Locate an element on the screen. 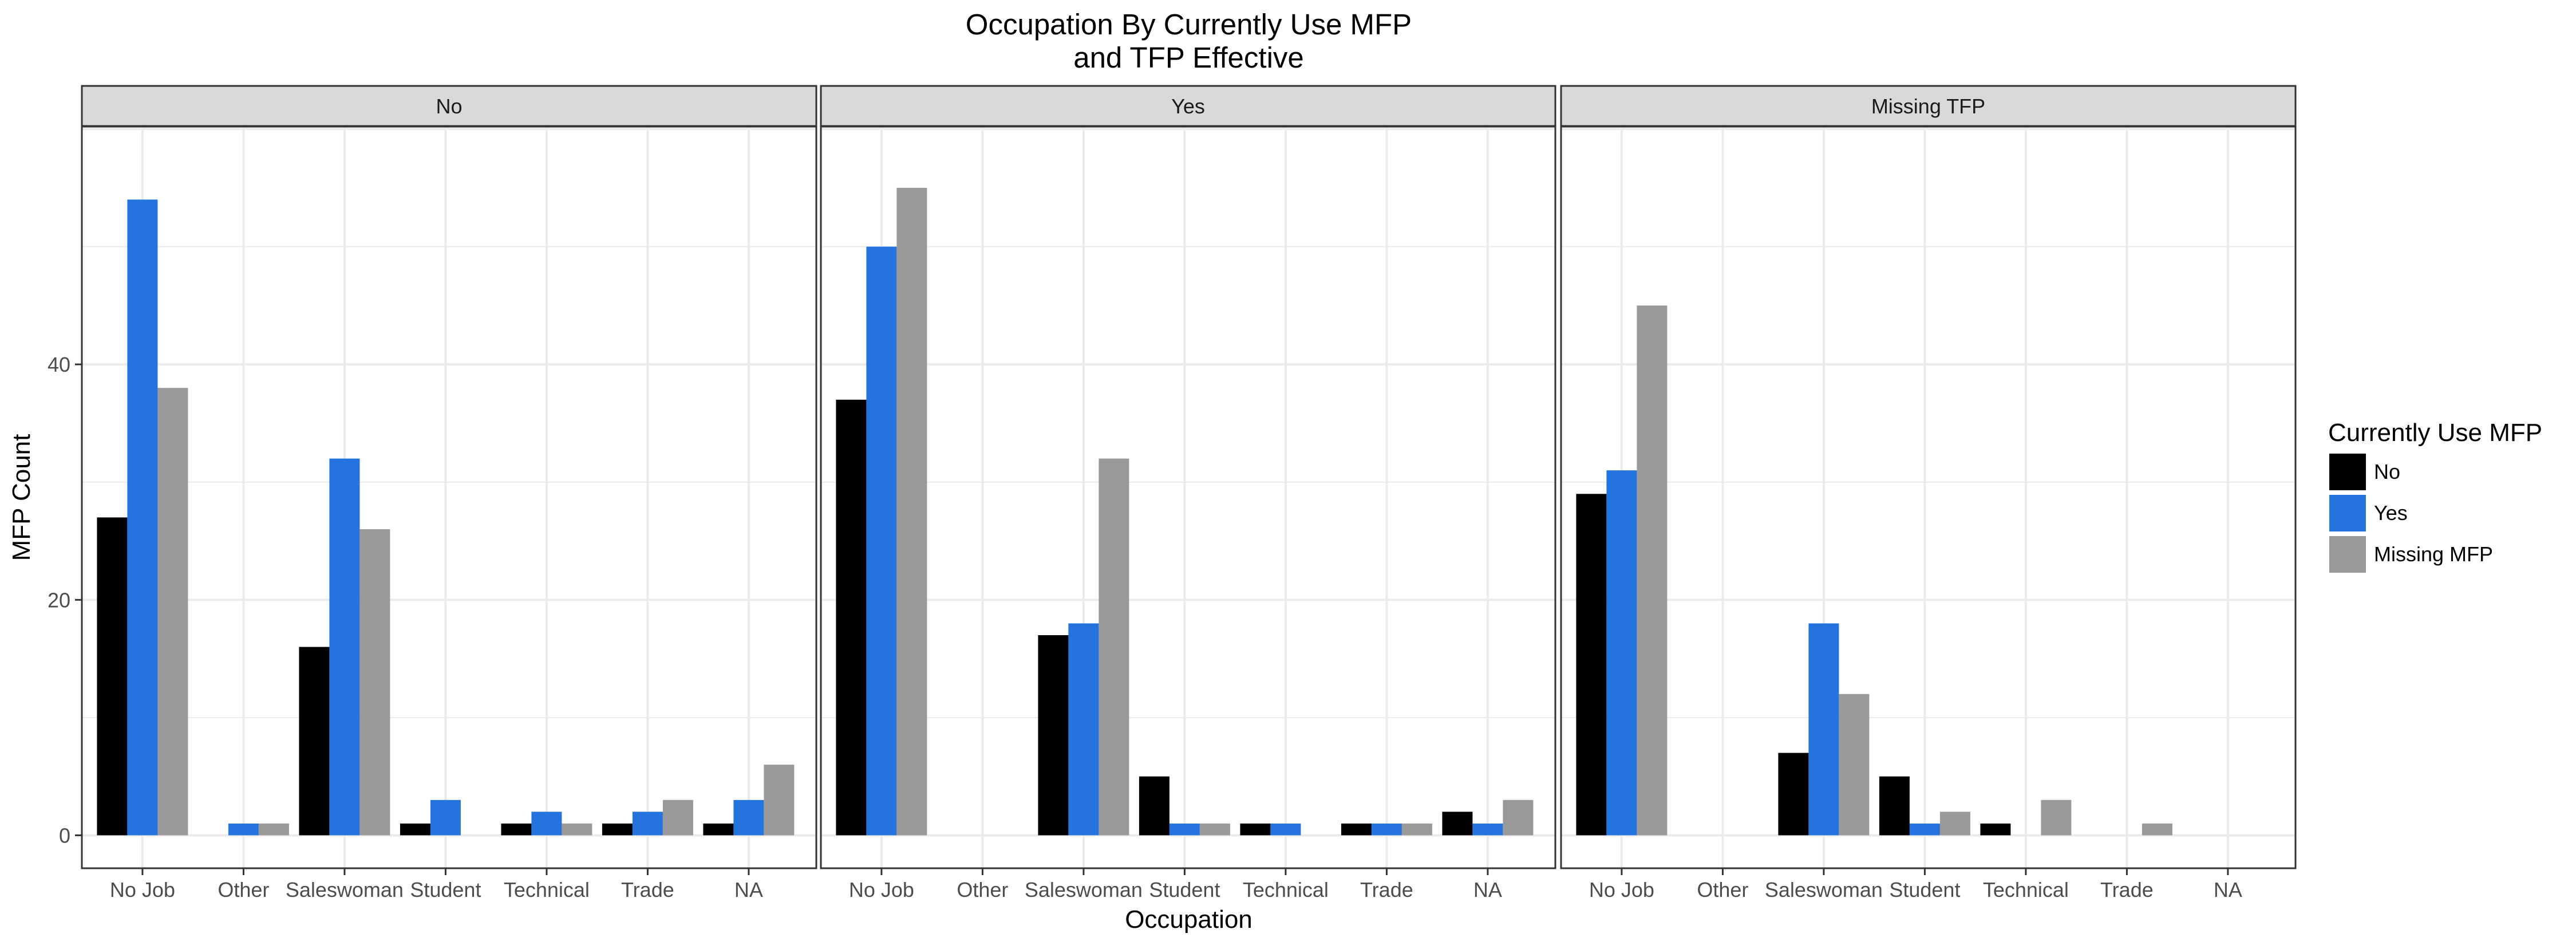  legend-title: Currently Use MFP is located at coordinates (2435, 433).